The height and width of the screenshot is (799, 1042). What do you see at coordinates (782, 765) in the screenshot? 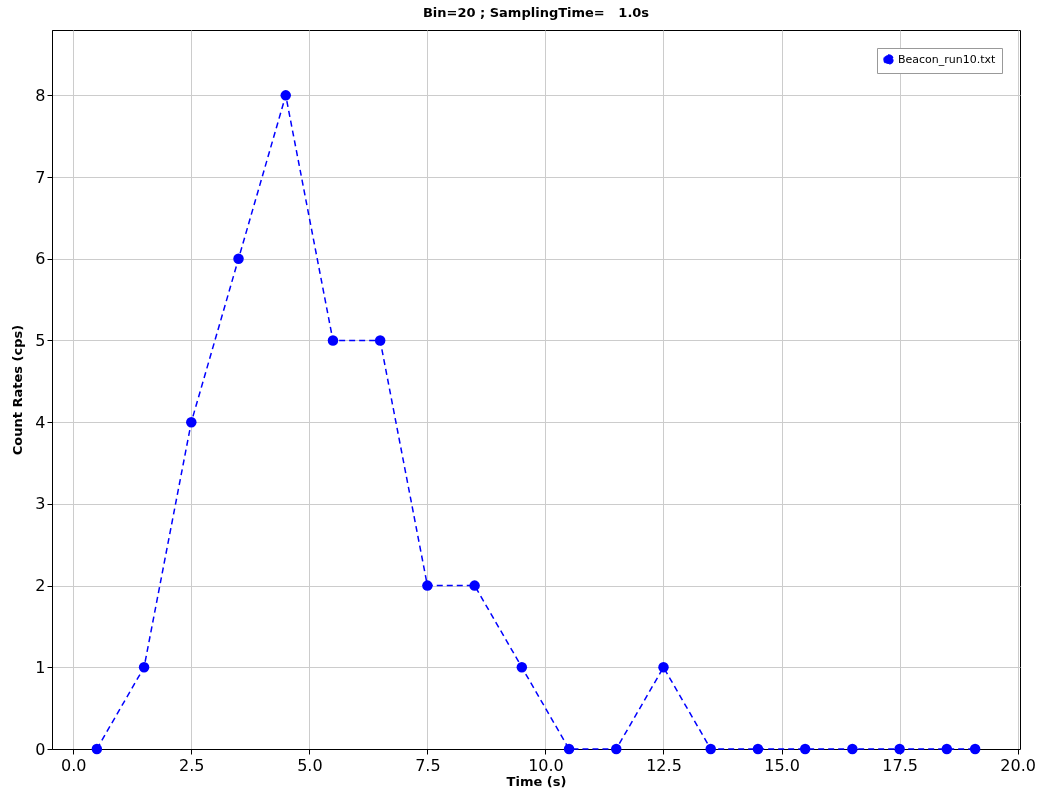
I see `x-tick-label: 15.0` at bounding box center [782, 765].